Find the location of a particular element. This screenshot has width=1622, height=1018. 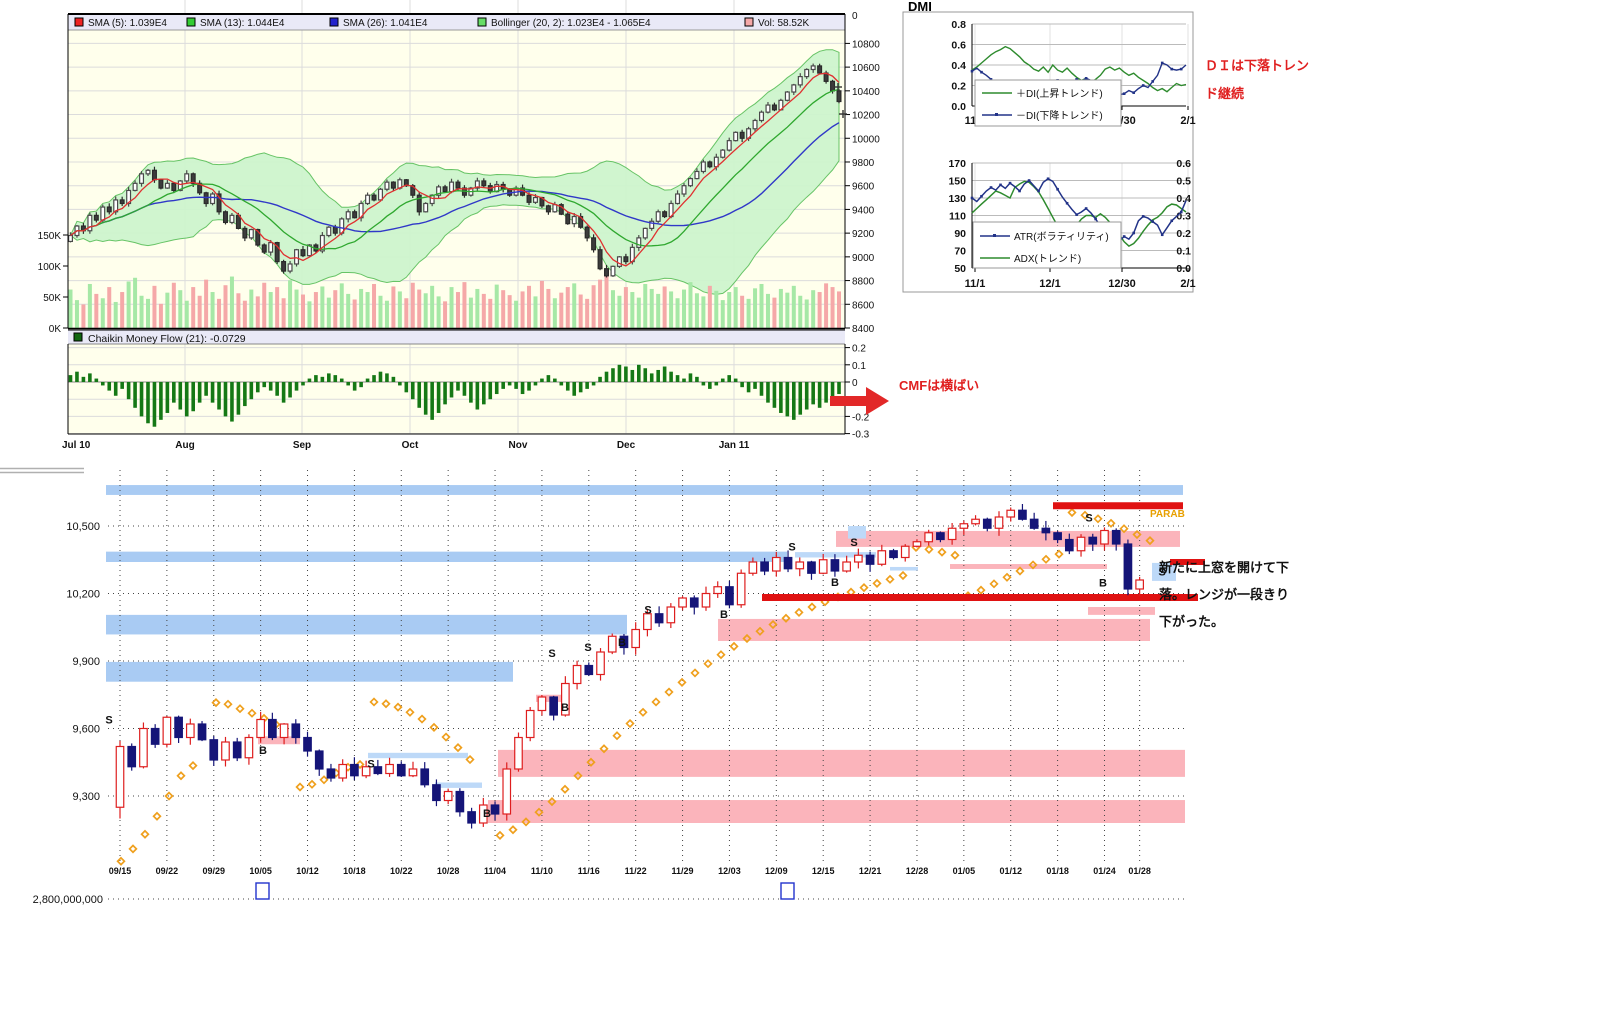

di-note-line1: ＤＩは下落トレン is located at coordinates (1257, 65).